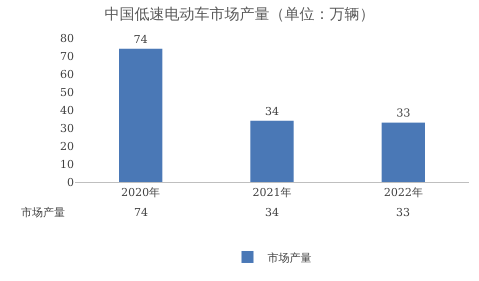 This screenshot has height=281, width=479. Describe the element at coordinates (70, 182) in the screenshot. I see `y-tick-label: 0` at that location.